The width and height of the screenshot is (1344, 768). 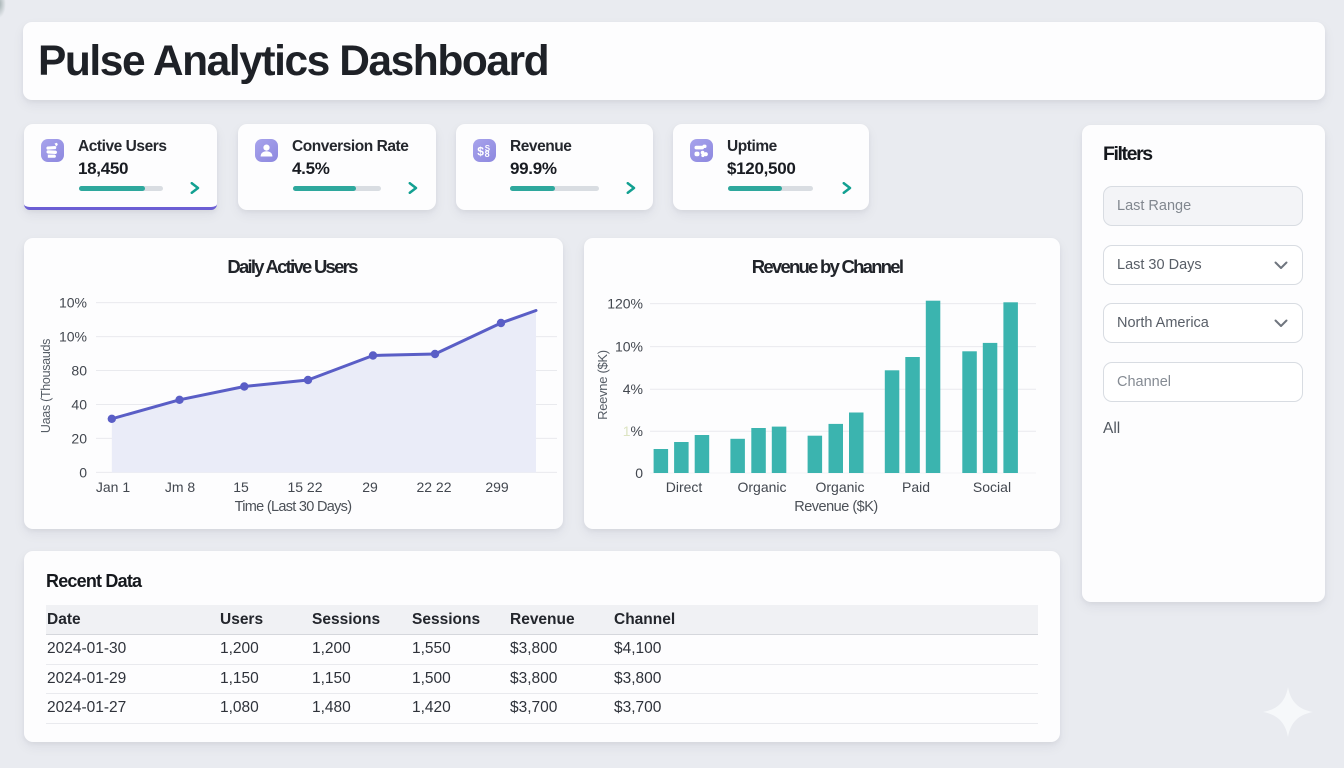 I want to click on svg-text: Revenue ($K), so click(x=835, y=507).